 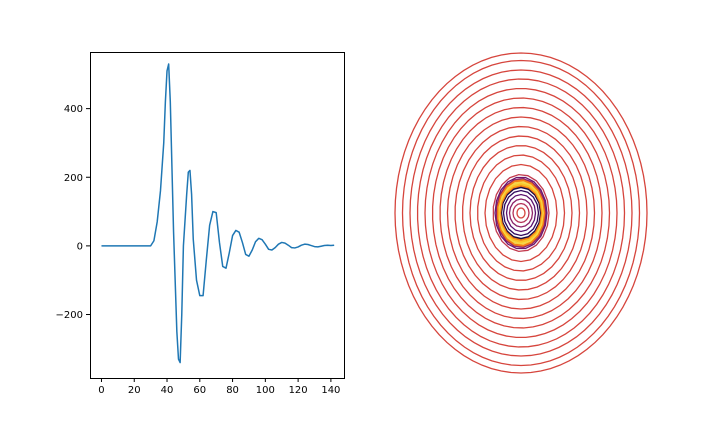 I want to click on x-tick-label: 80, so click(x=232, y=390).